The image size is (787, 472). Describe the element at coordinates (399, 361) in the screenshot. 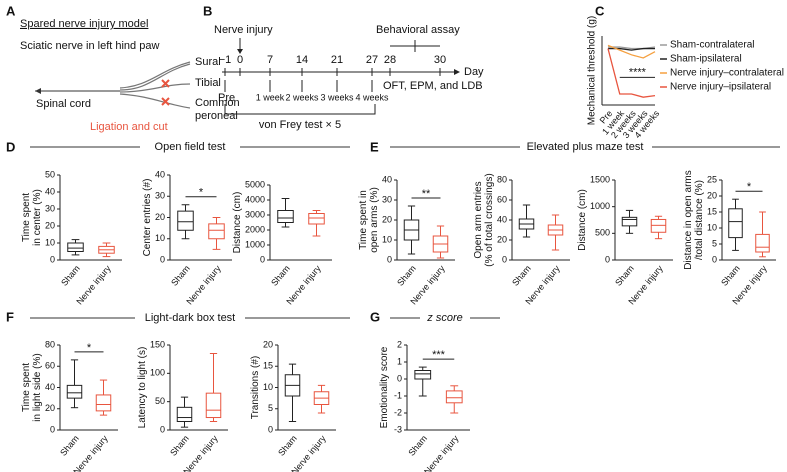

I see `y-tick-label: 1` at that location.